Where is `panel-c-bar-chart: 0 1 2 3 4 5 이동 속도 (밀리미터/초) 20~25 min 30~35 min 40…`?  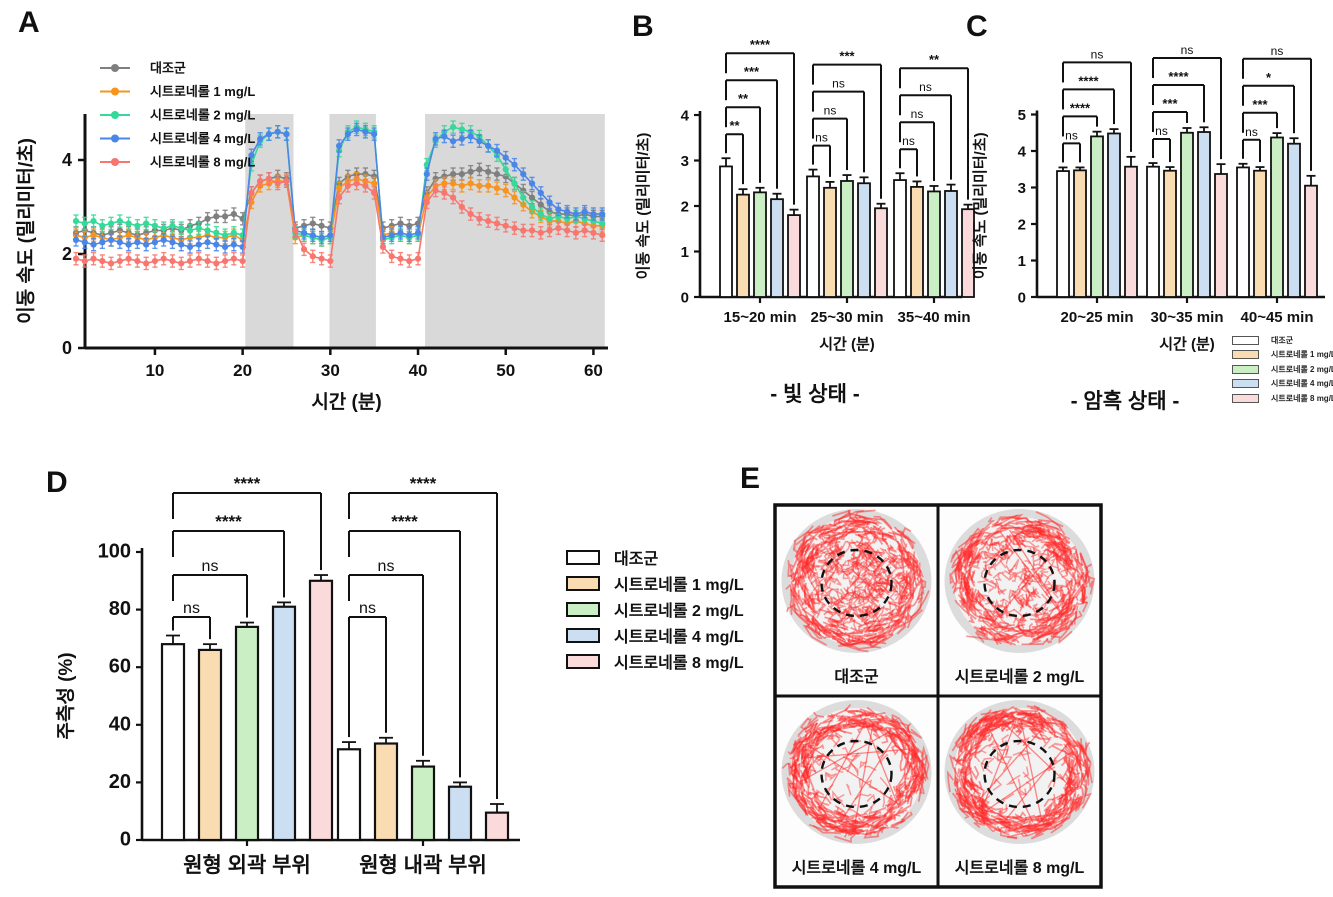 panel-c-bar-chart: 0 1 2 3 4 5 이동 속도 (밀리미터/초) 20~25 min 30~35 min 40… is located at coordinates (1148, 198).